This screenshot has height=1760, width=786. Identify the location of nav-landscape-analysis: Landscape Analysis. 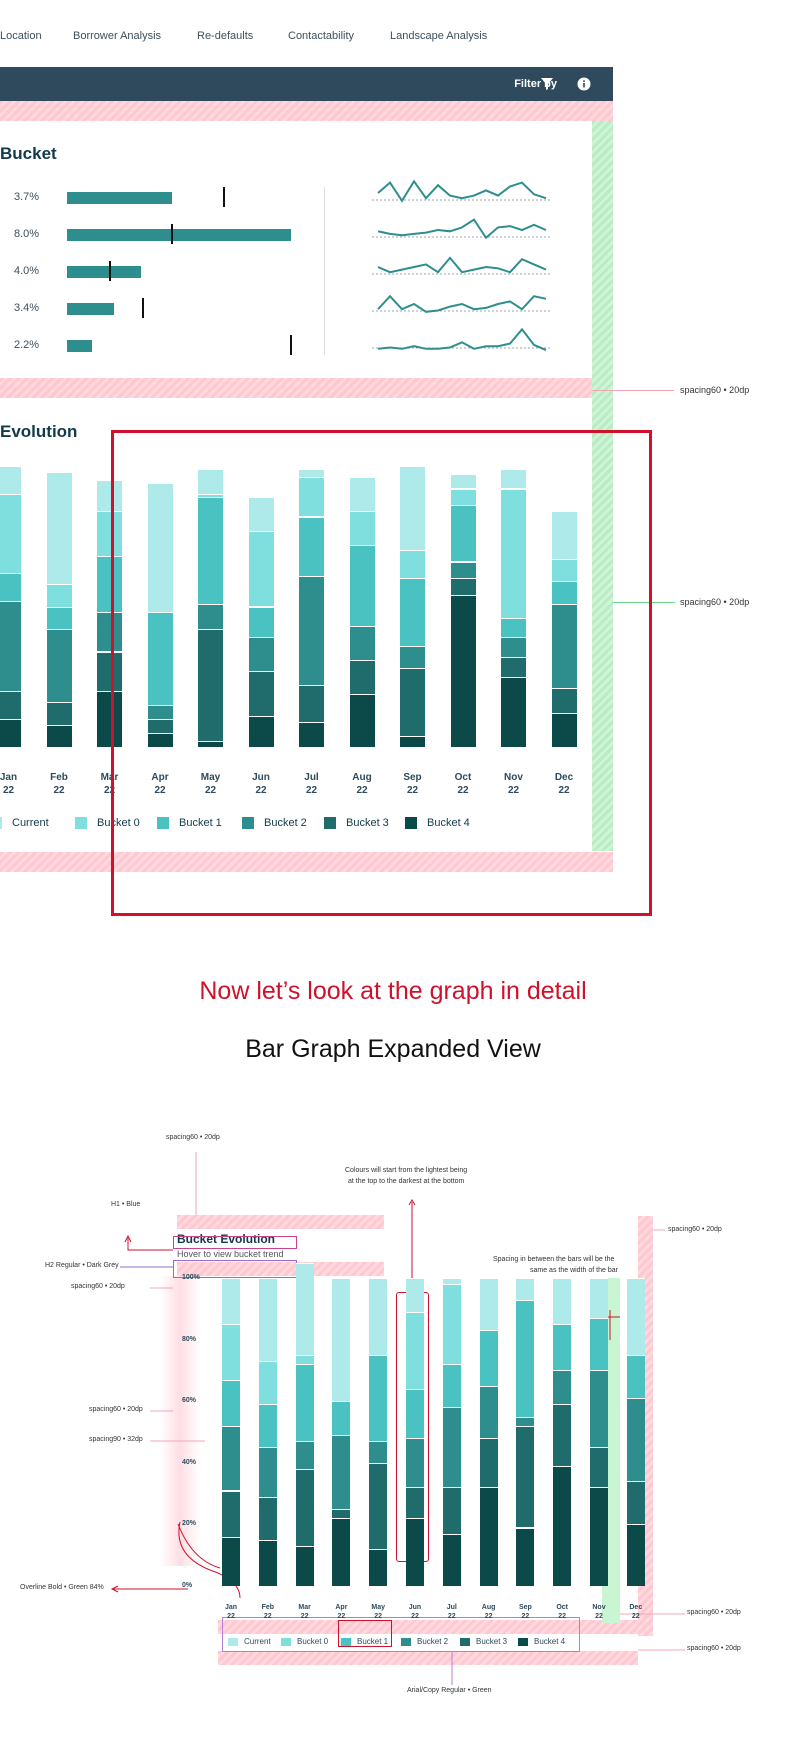
(439, 36).